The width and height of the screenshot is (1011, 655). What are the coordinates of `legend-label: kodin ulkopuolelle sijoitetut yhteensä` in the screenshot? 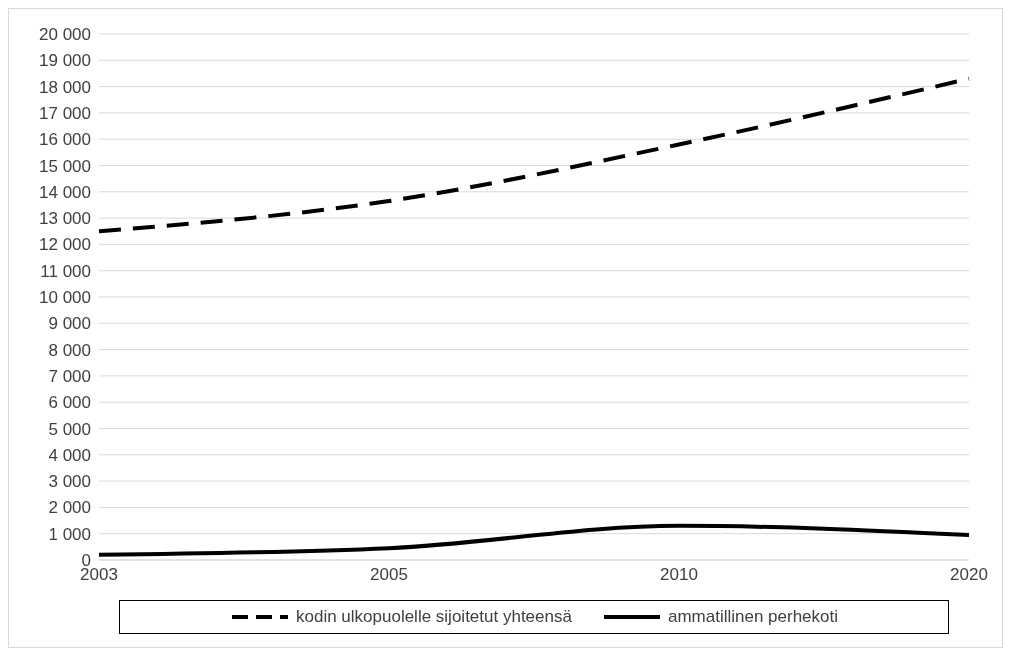 It's located at (433, 617).